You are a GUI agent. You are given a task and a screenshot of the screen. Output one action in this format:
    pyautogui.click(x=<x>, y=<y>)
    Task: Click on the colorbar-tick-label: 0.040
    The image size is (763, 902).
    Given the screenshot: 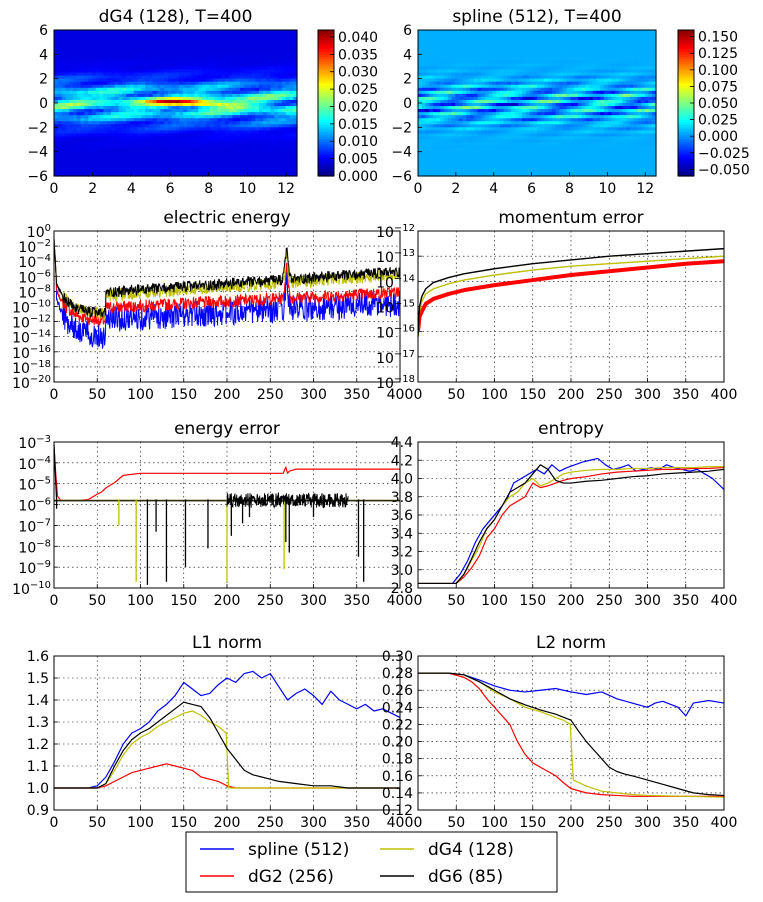 What is the action you would take?
    pyautogui.click(x=358, y=38)
    